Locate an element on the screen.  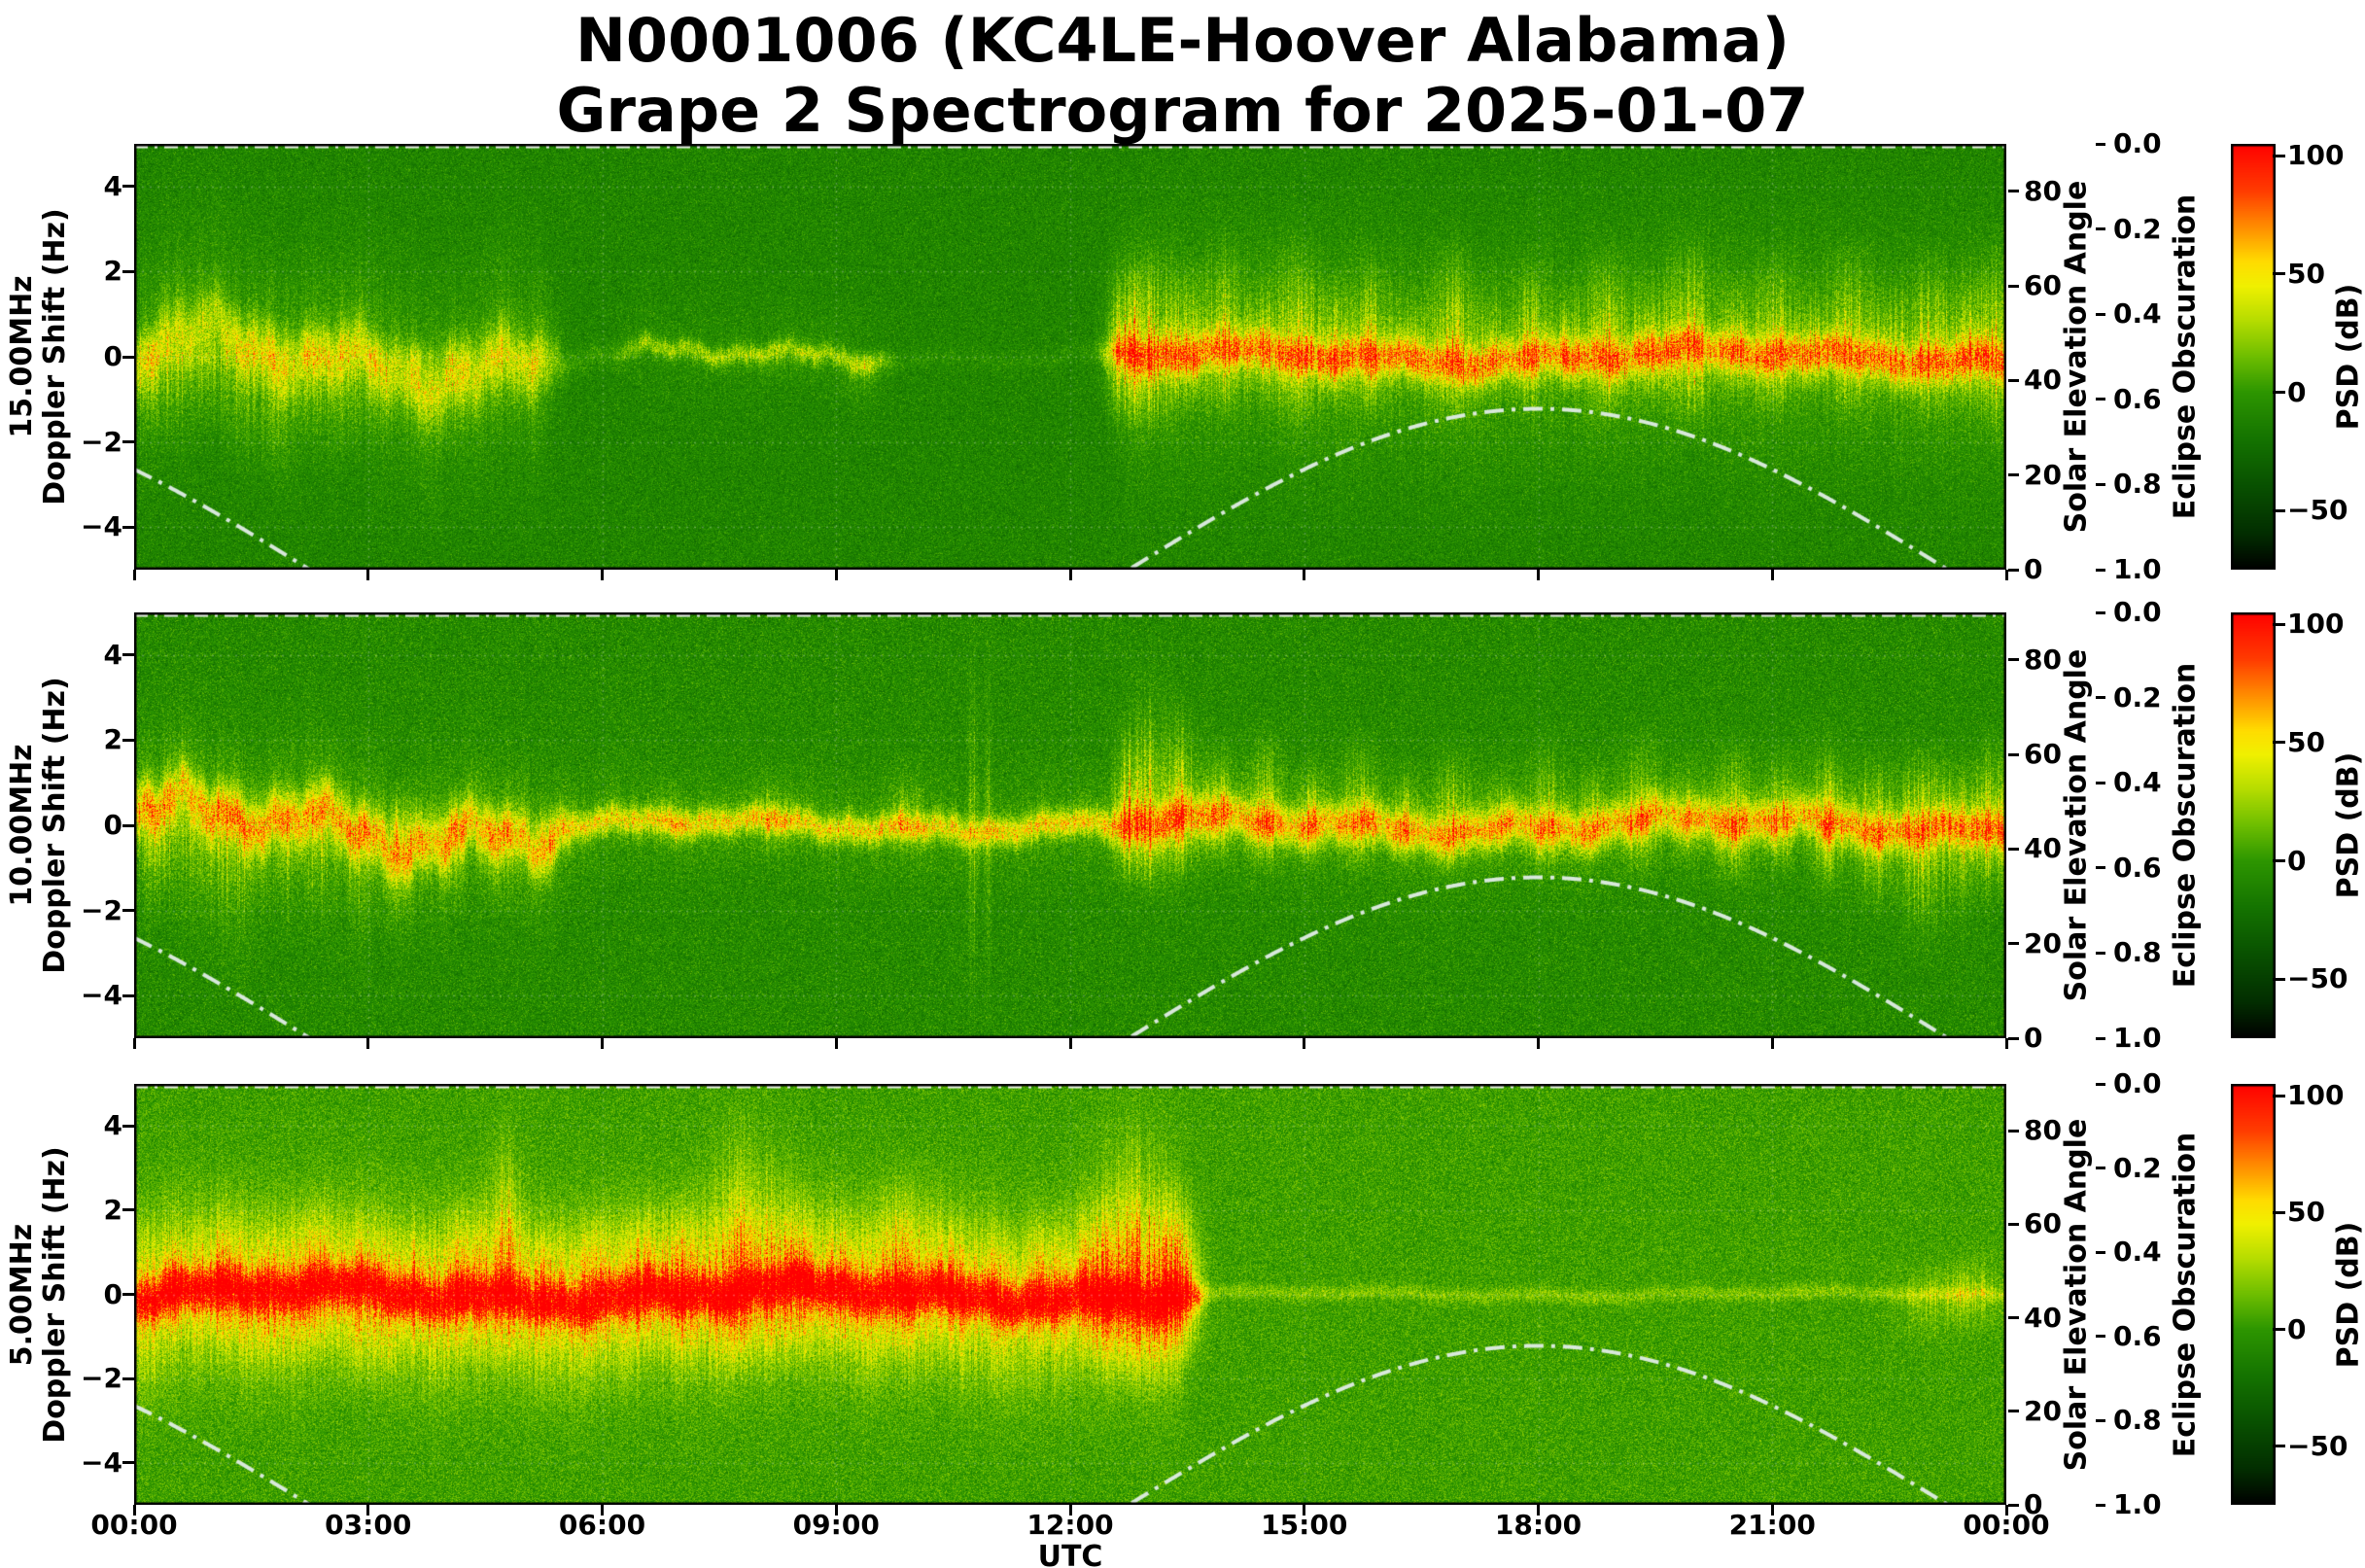
solar-elevation-tick-label: 80 is located at coordinates (2043, 1130).